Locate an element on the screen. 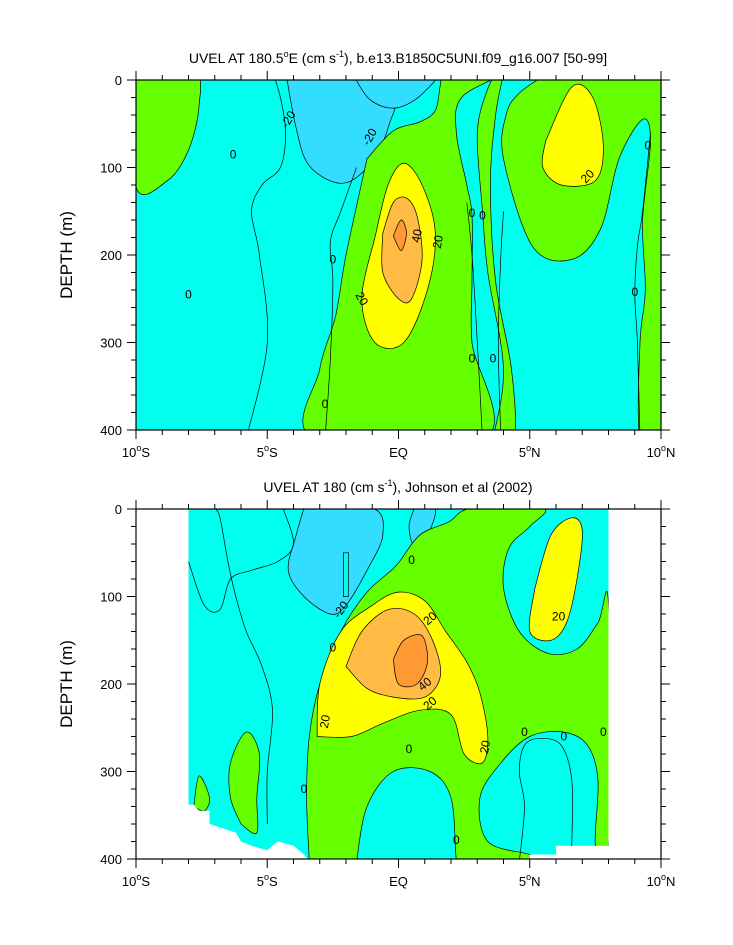 Image resolution: width=733 pixels, height=945 pixels. obs-contour-label-7: 0 is located at coordinates (409, 749).